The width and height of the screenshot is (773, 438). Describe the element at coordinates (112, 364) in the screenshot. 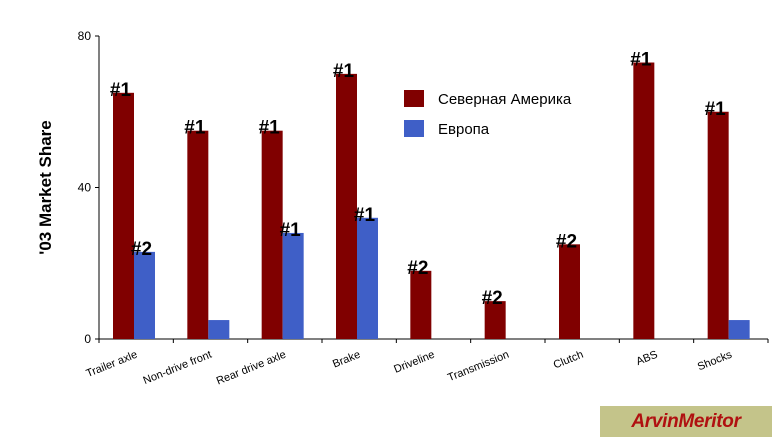

I see `x-tick-label: Trailer axle` at that location.